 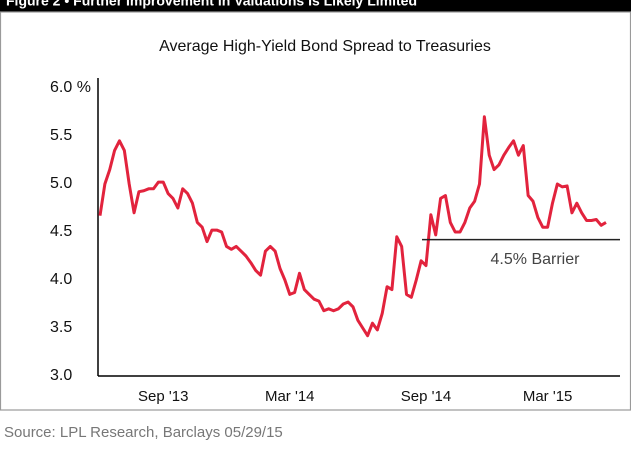 I want to click on y-tick-label: 4.5, so click(x=61, y=231).